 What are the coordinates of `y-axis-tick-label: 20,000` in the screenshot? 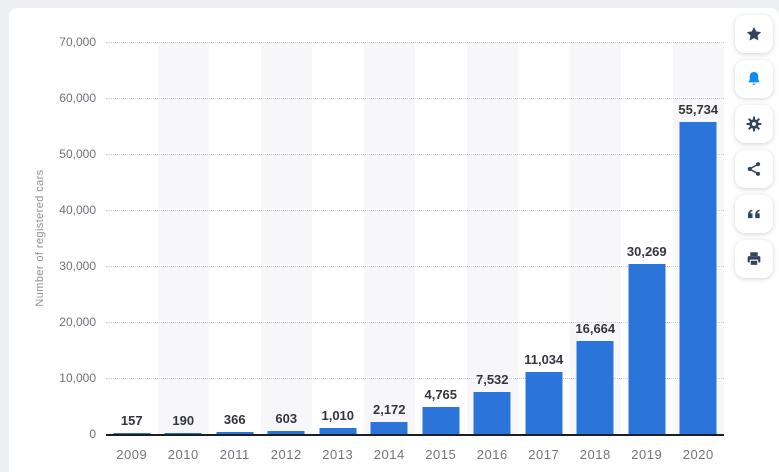 It's located at (77, 322).